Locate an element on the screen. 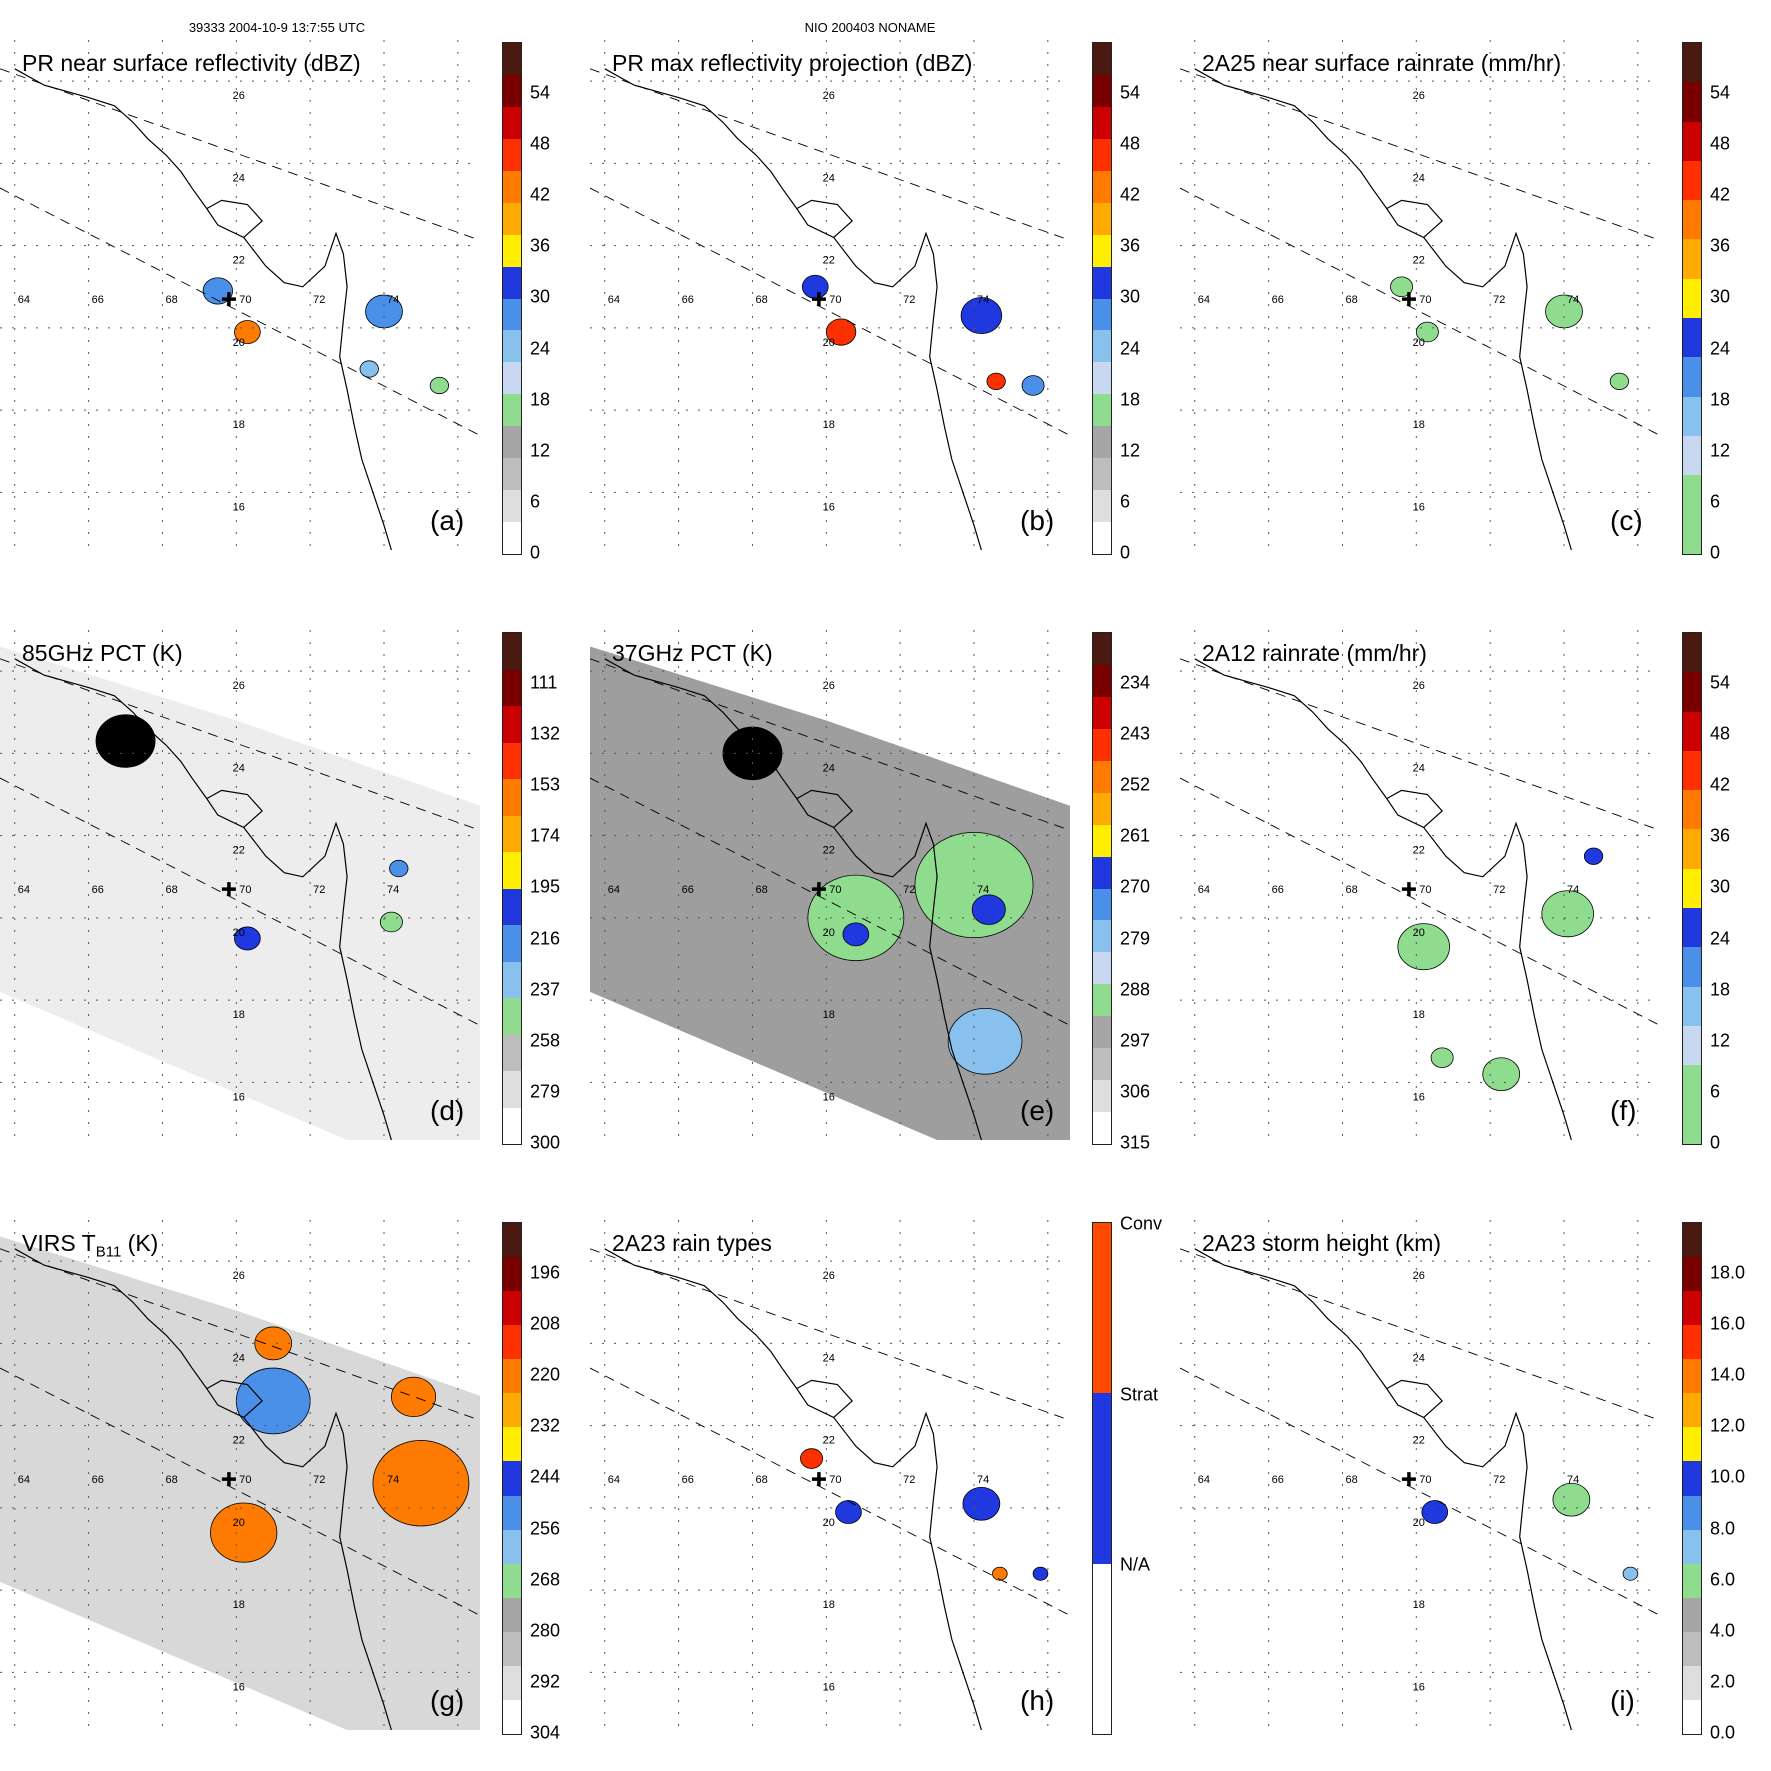 This screenshot has height=1771, width=1771. lon-label: 66 is located at coordinates (98, 1480).